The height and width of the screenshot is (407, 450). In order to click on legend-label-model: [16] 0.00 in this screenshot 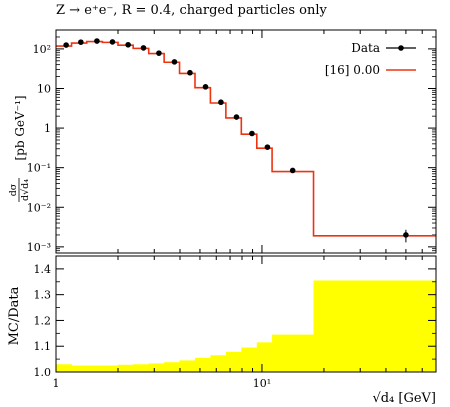, I will do `click(352, 70)`.